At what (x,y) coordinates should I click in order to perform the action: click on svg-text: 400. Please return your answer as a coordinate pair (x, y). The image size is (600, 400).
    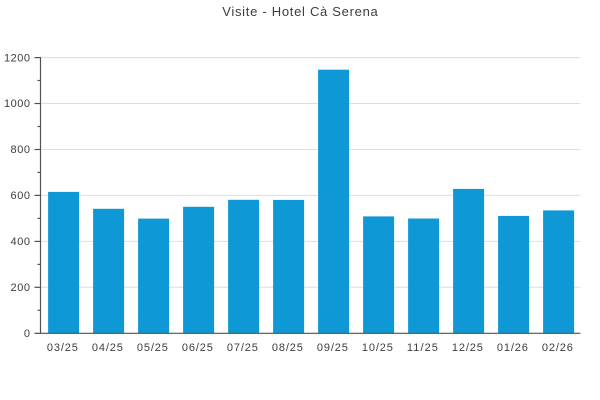
    Looking at the image, I should click on (21, 242).